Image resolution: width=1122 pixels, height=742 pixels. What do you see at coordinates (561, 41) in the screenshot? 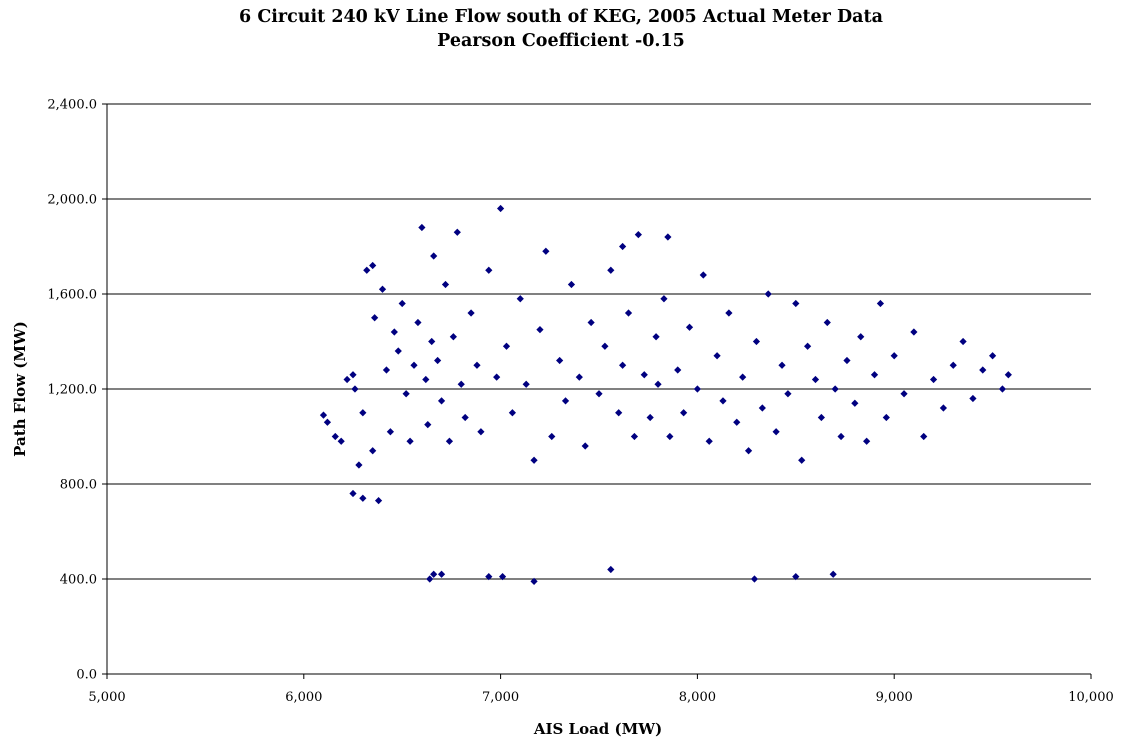
I see `chart-subtitle: Pearson Coefficient -0.15` at bounding box center [561, 41].